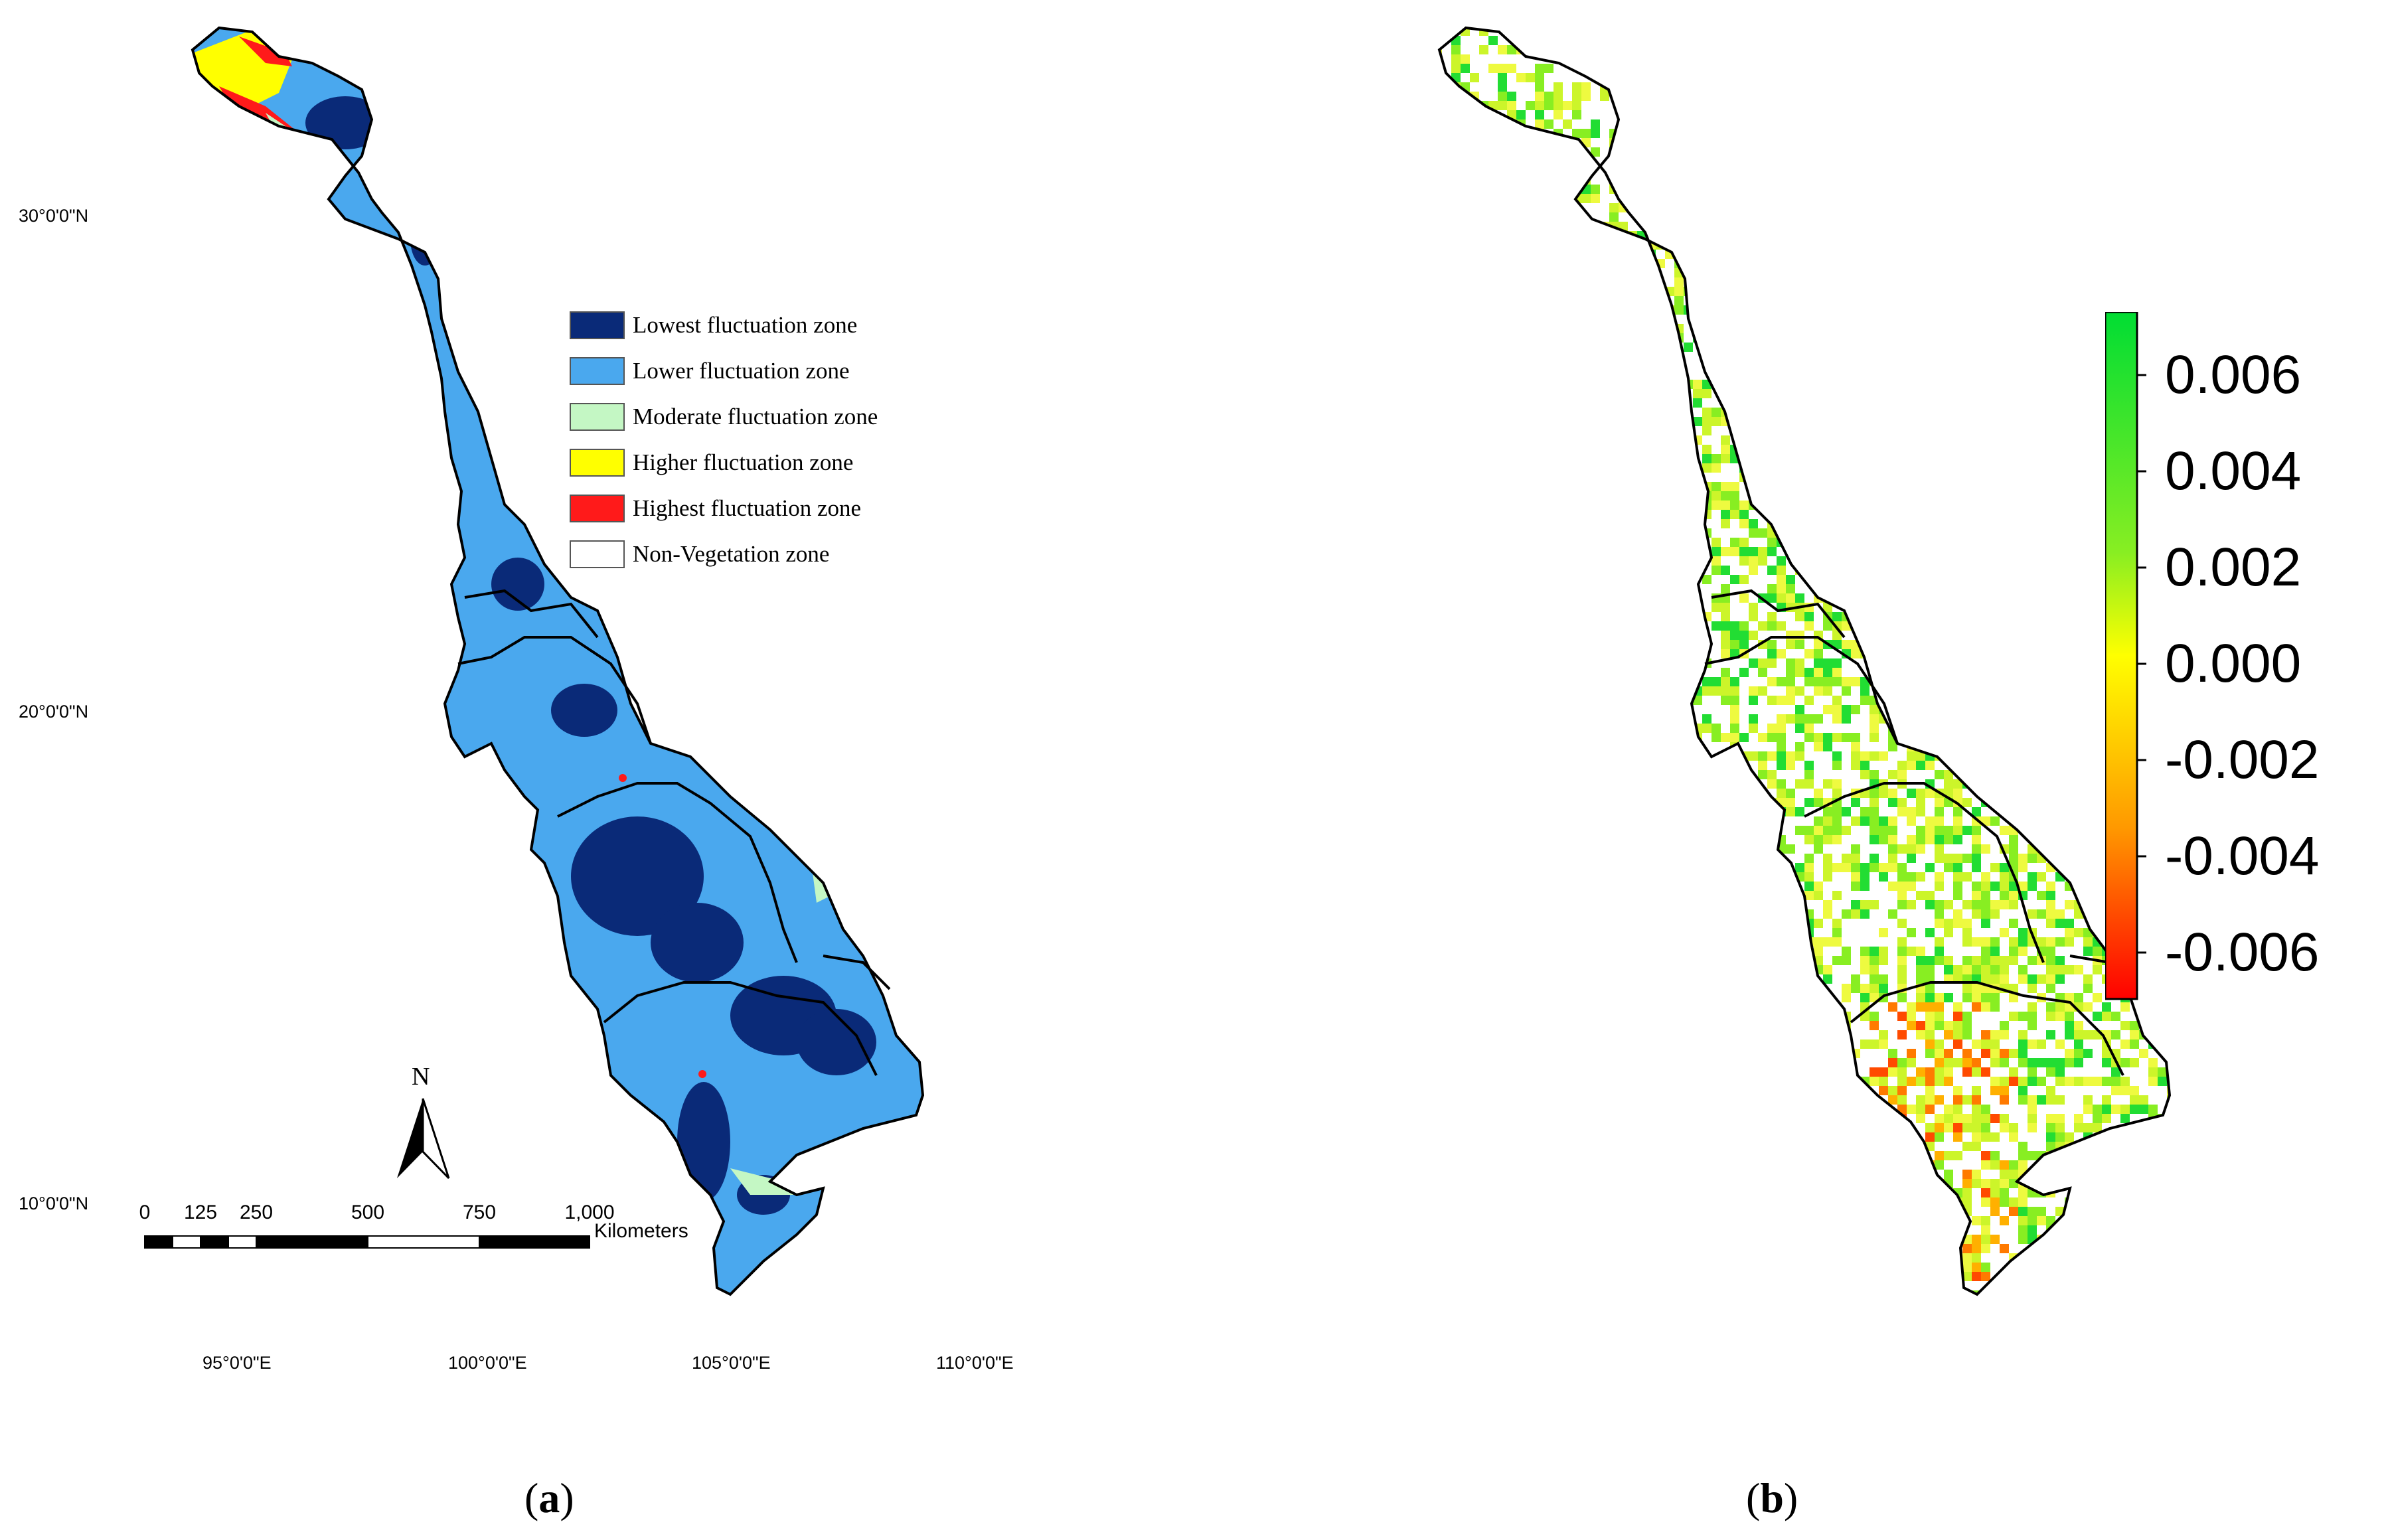 Image resolution: width=2388 pixels, height=1540 pixels. I want to click on north-label: N, so click(421, 1077).